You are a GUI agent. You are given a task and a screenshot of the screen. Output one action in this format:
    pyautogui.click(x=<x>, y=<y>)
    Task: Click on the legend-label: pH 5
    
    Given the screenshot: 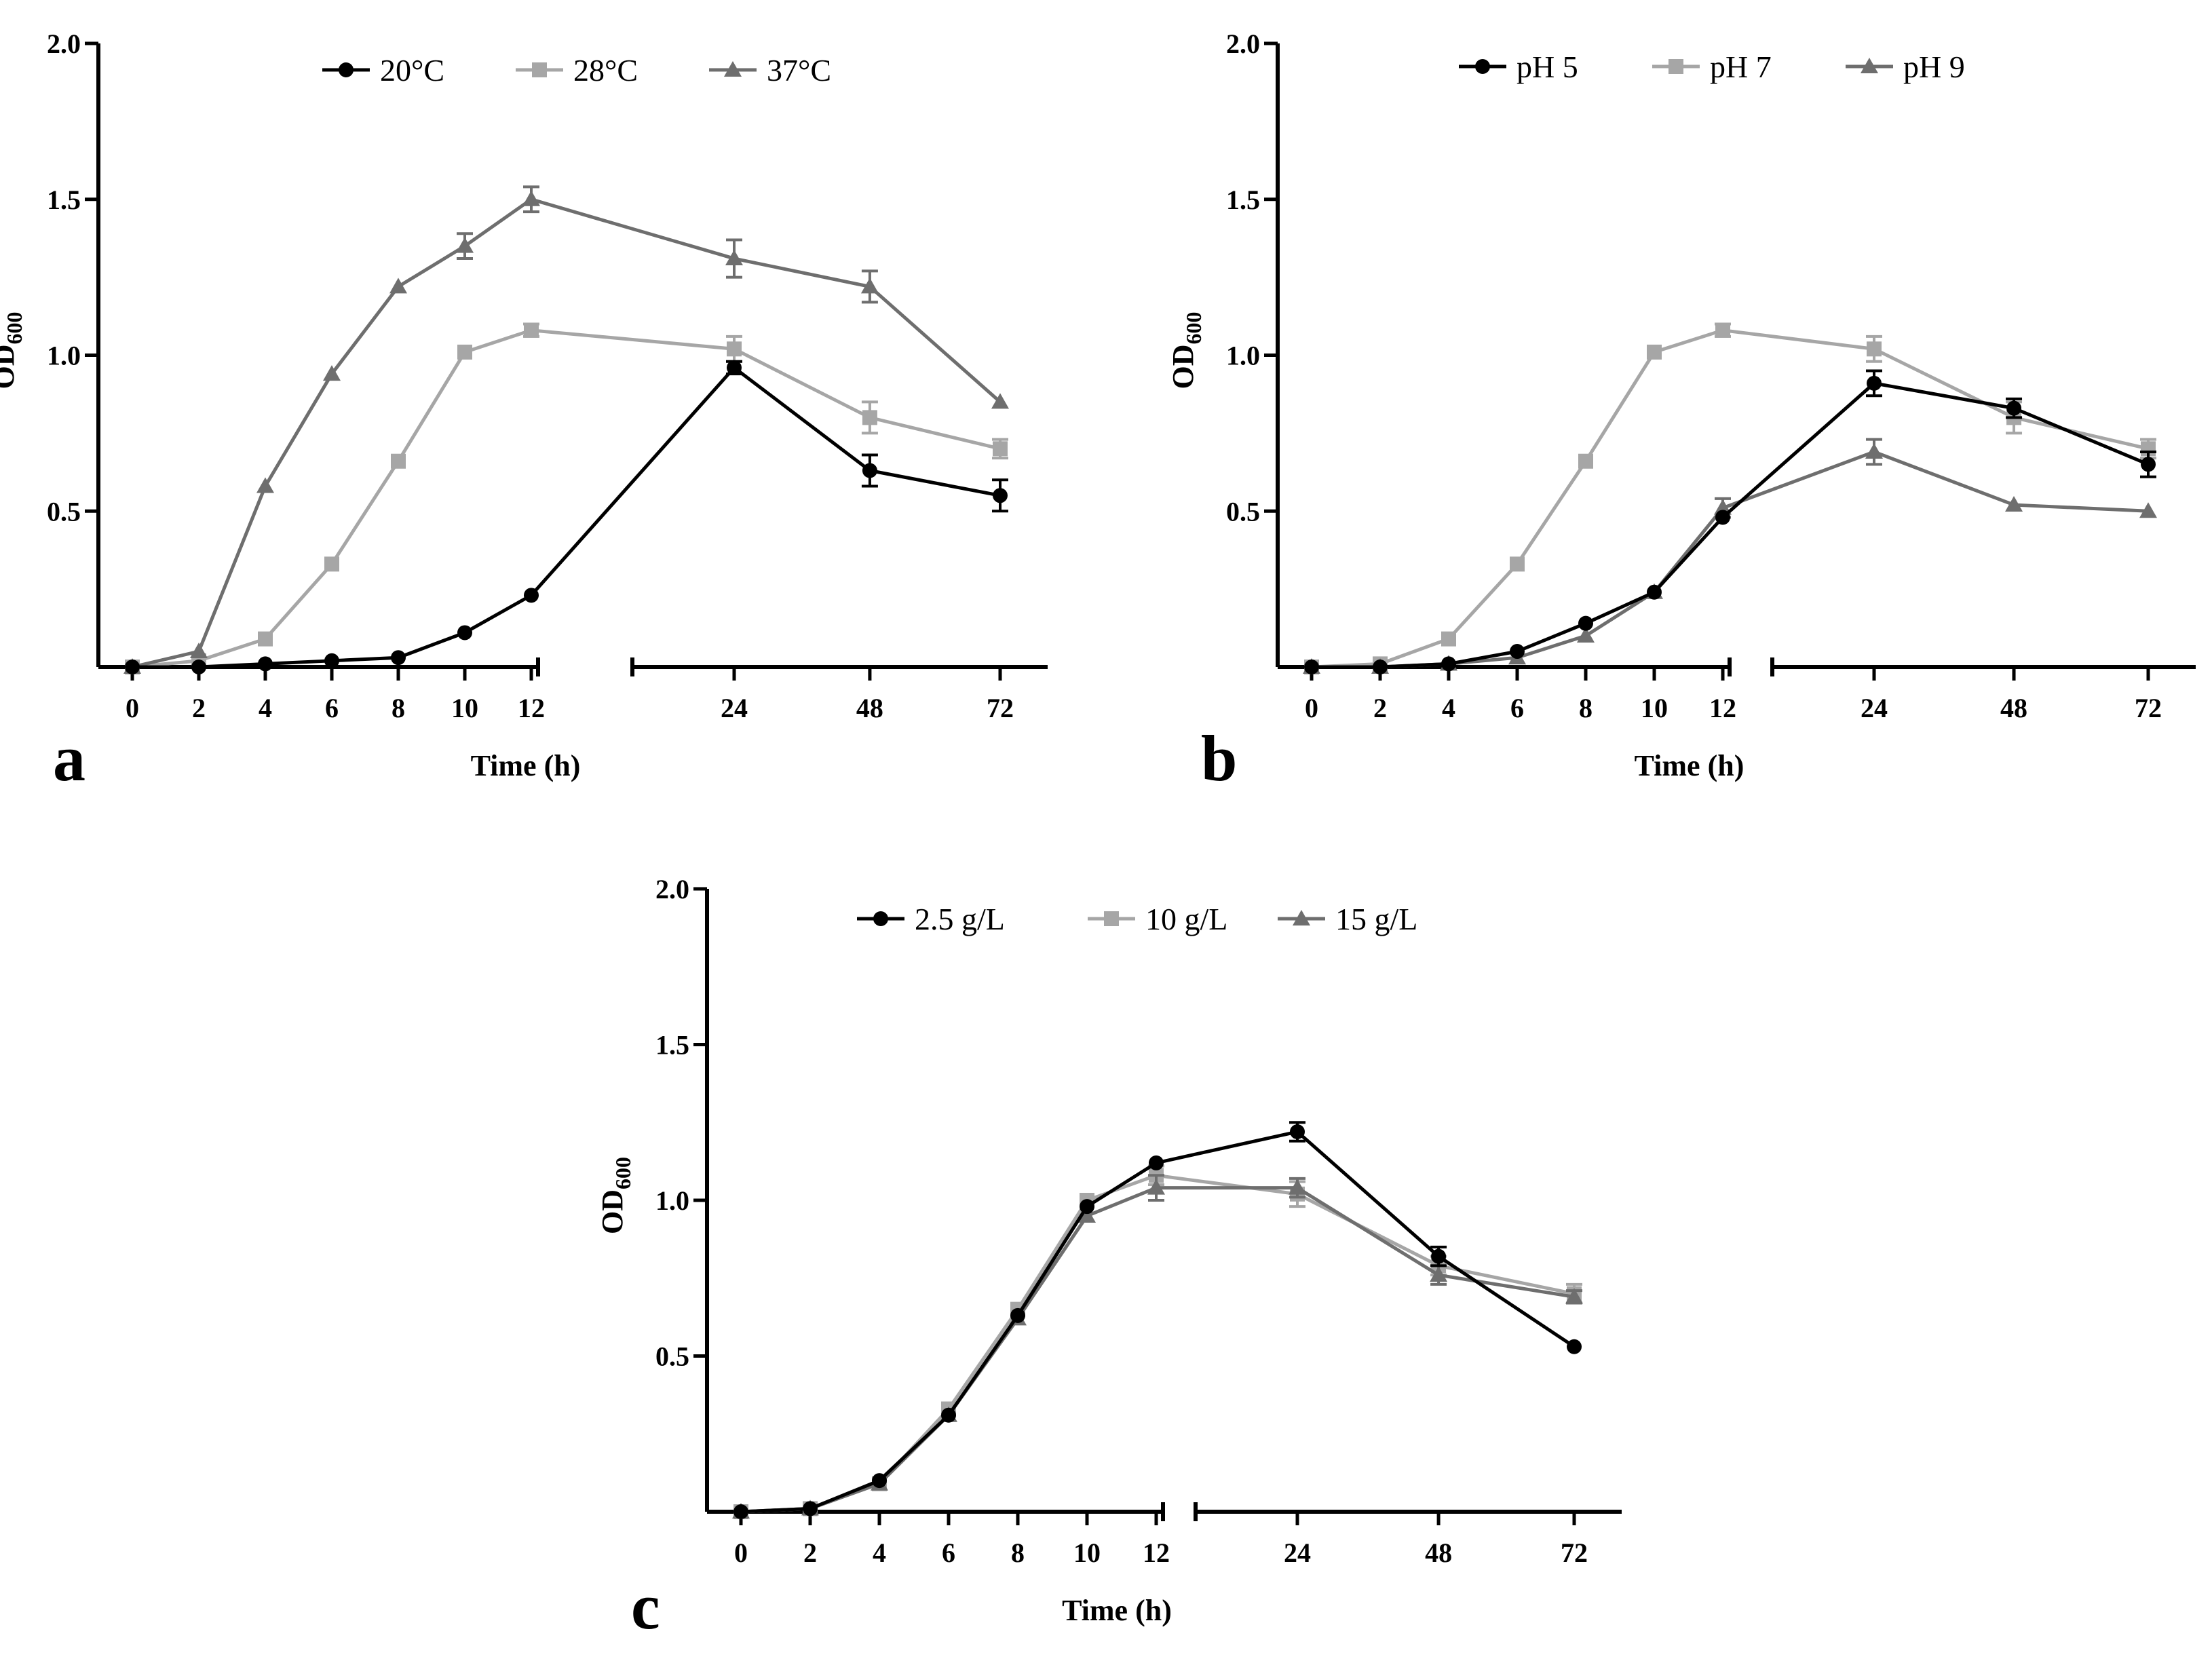 What is the action you would take?
    pyautogui.click(x=1547, y=67)
    